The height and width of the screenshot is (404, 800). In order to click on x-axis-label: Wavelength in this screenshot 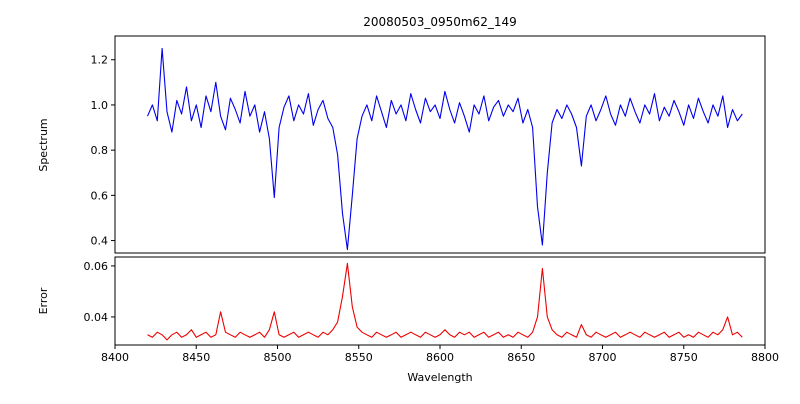, I will do `click(439, 377)`.